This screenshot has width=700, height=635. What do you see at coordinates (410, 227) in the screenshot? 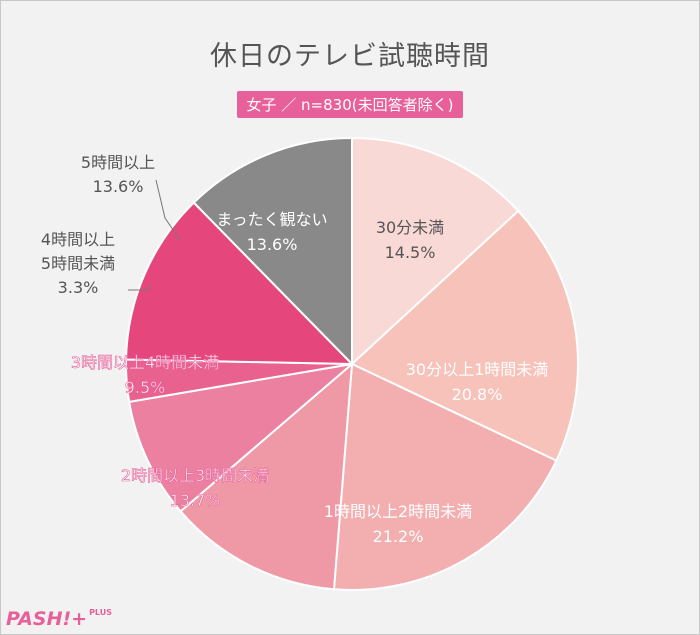
I see `slice-label: 30分未満` at bounding box center [410, 227].